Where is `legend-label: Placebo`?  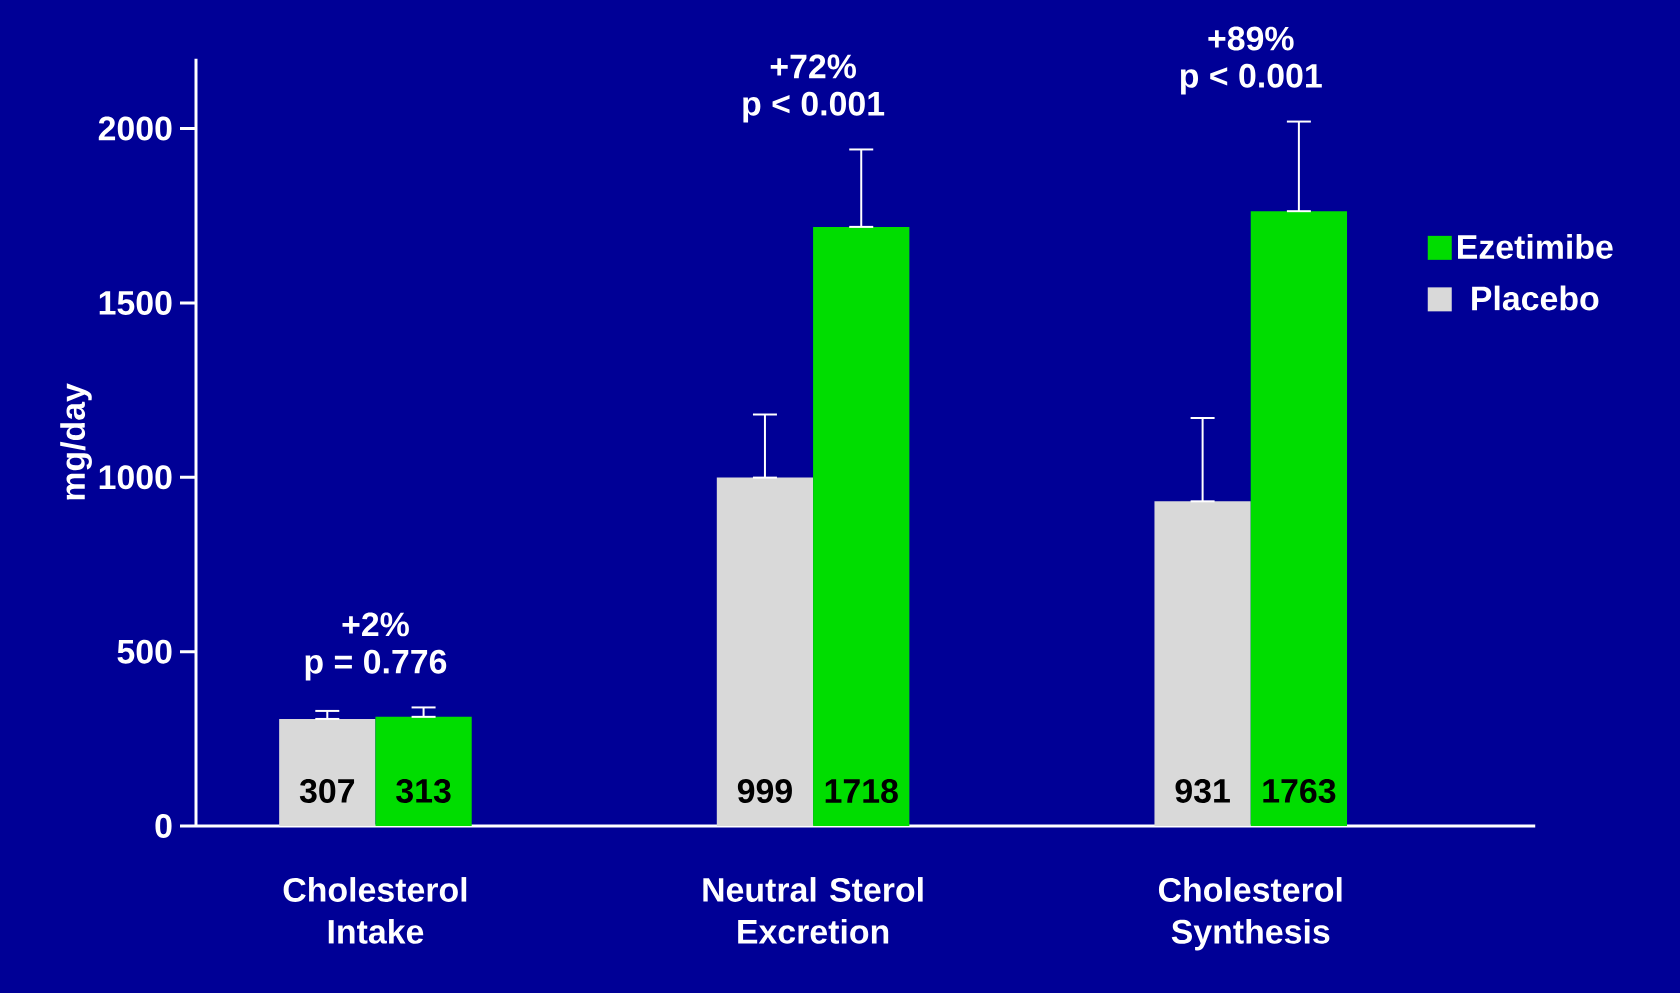
legend-label: Placebo is located at coordinates (1535, 298).